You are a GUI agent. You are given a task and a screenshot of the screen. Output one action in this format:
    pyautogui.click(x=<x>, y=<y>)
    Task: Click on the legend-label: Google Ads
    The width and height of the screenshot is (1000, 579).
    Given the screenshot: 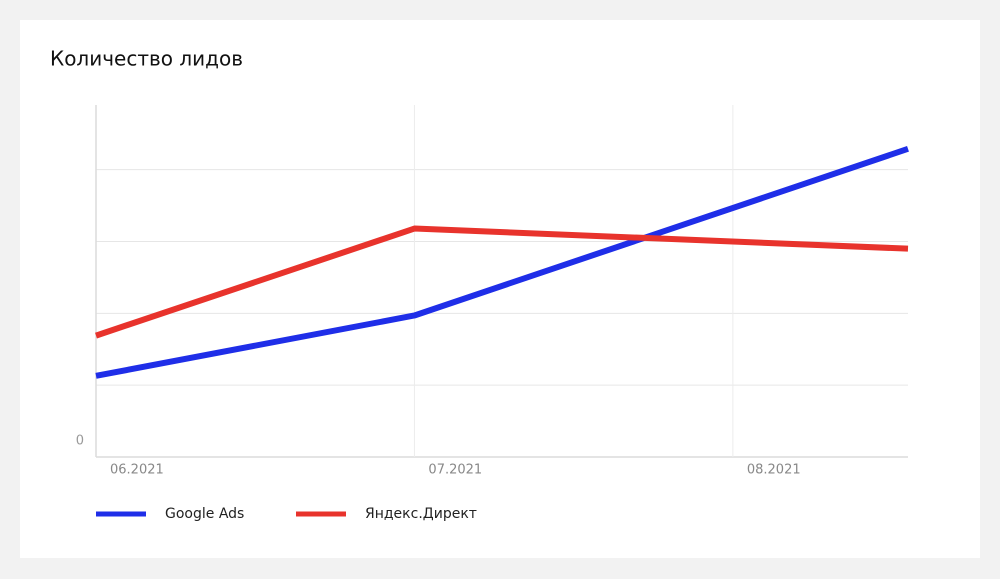 What is the action you would take?
    pyautogui.click(x=204, y=514)
    